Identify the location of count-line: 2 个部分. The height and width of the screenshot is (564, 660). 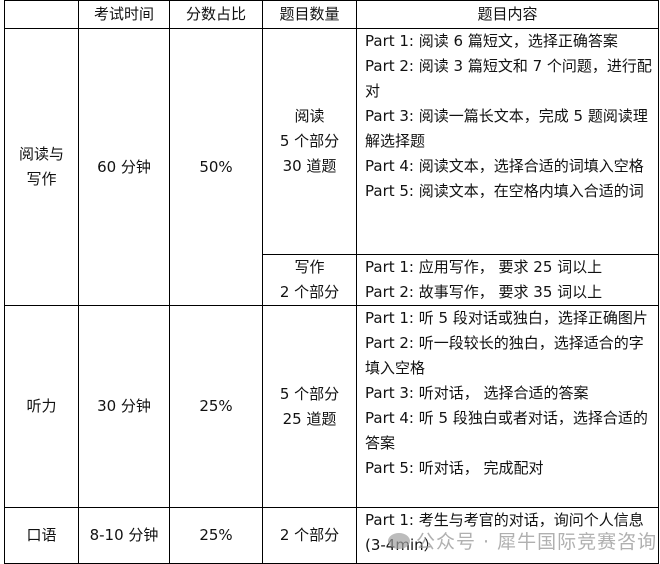
(309, 292).